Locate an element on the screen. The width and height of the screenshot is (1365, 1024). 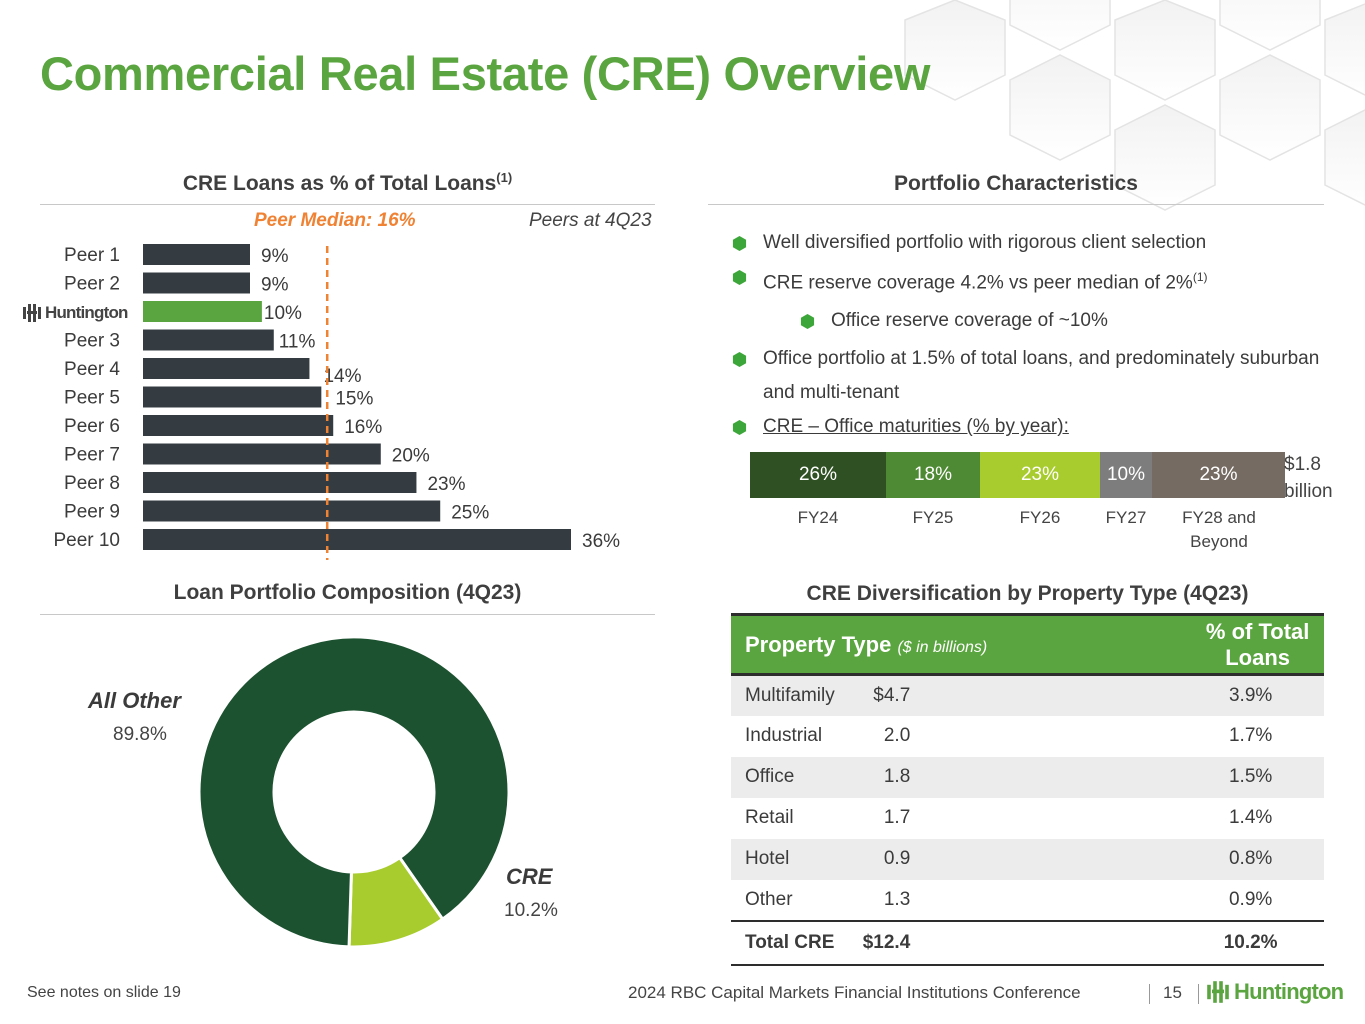
bar-value-label: 23% is located at coordinates (446, 484).